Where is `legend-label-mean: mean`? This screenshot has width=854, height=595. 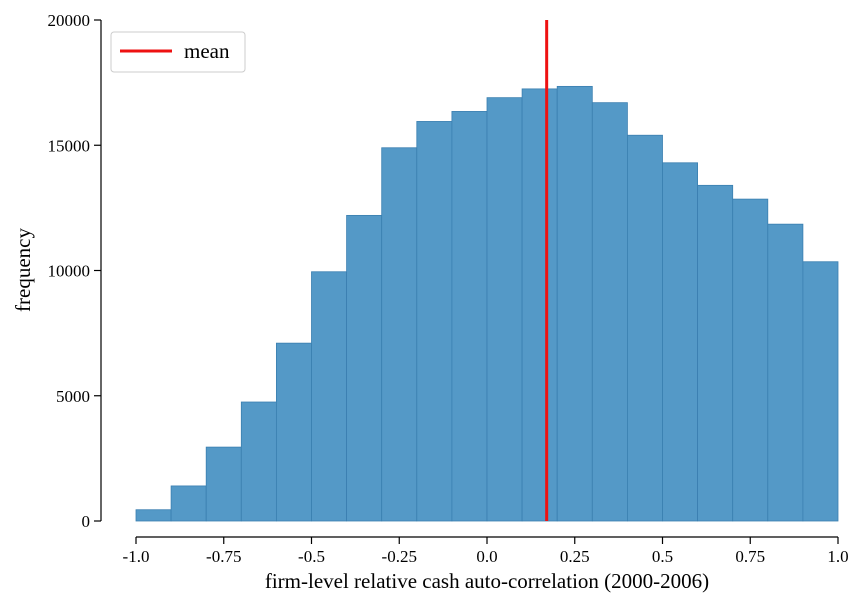
legend-label-mean: mean is located at coordinates (207, 51).